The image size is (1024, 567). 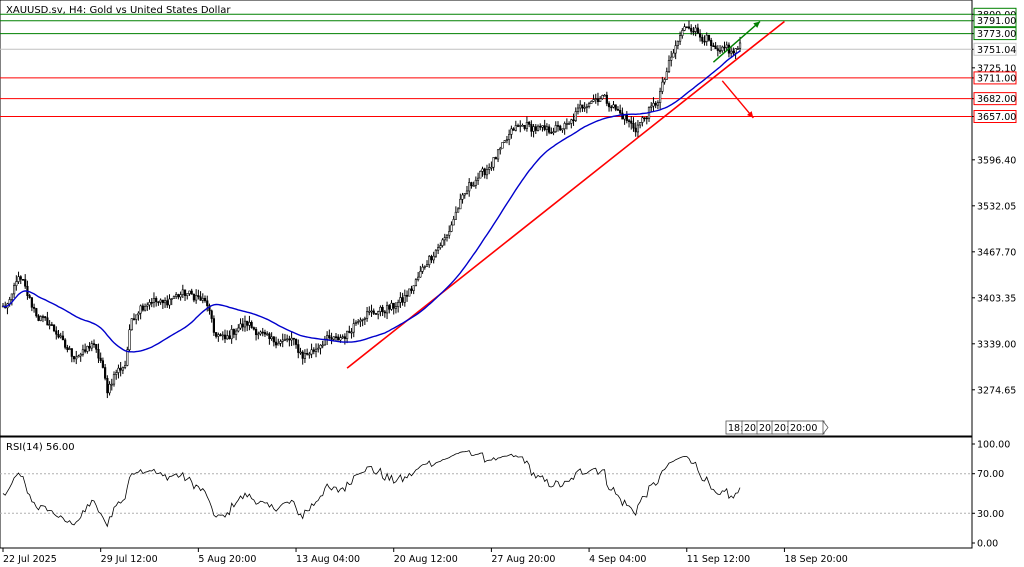 I want to click on scroll-tab: 20:, so click(x=780, y=427).